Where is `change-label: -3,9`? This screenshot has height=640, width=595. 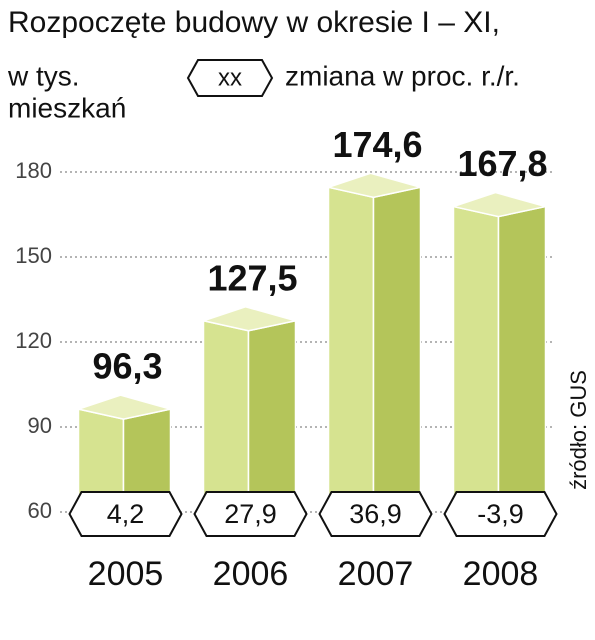
change-label: -3,9 is located at coordinates (500, 514).